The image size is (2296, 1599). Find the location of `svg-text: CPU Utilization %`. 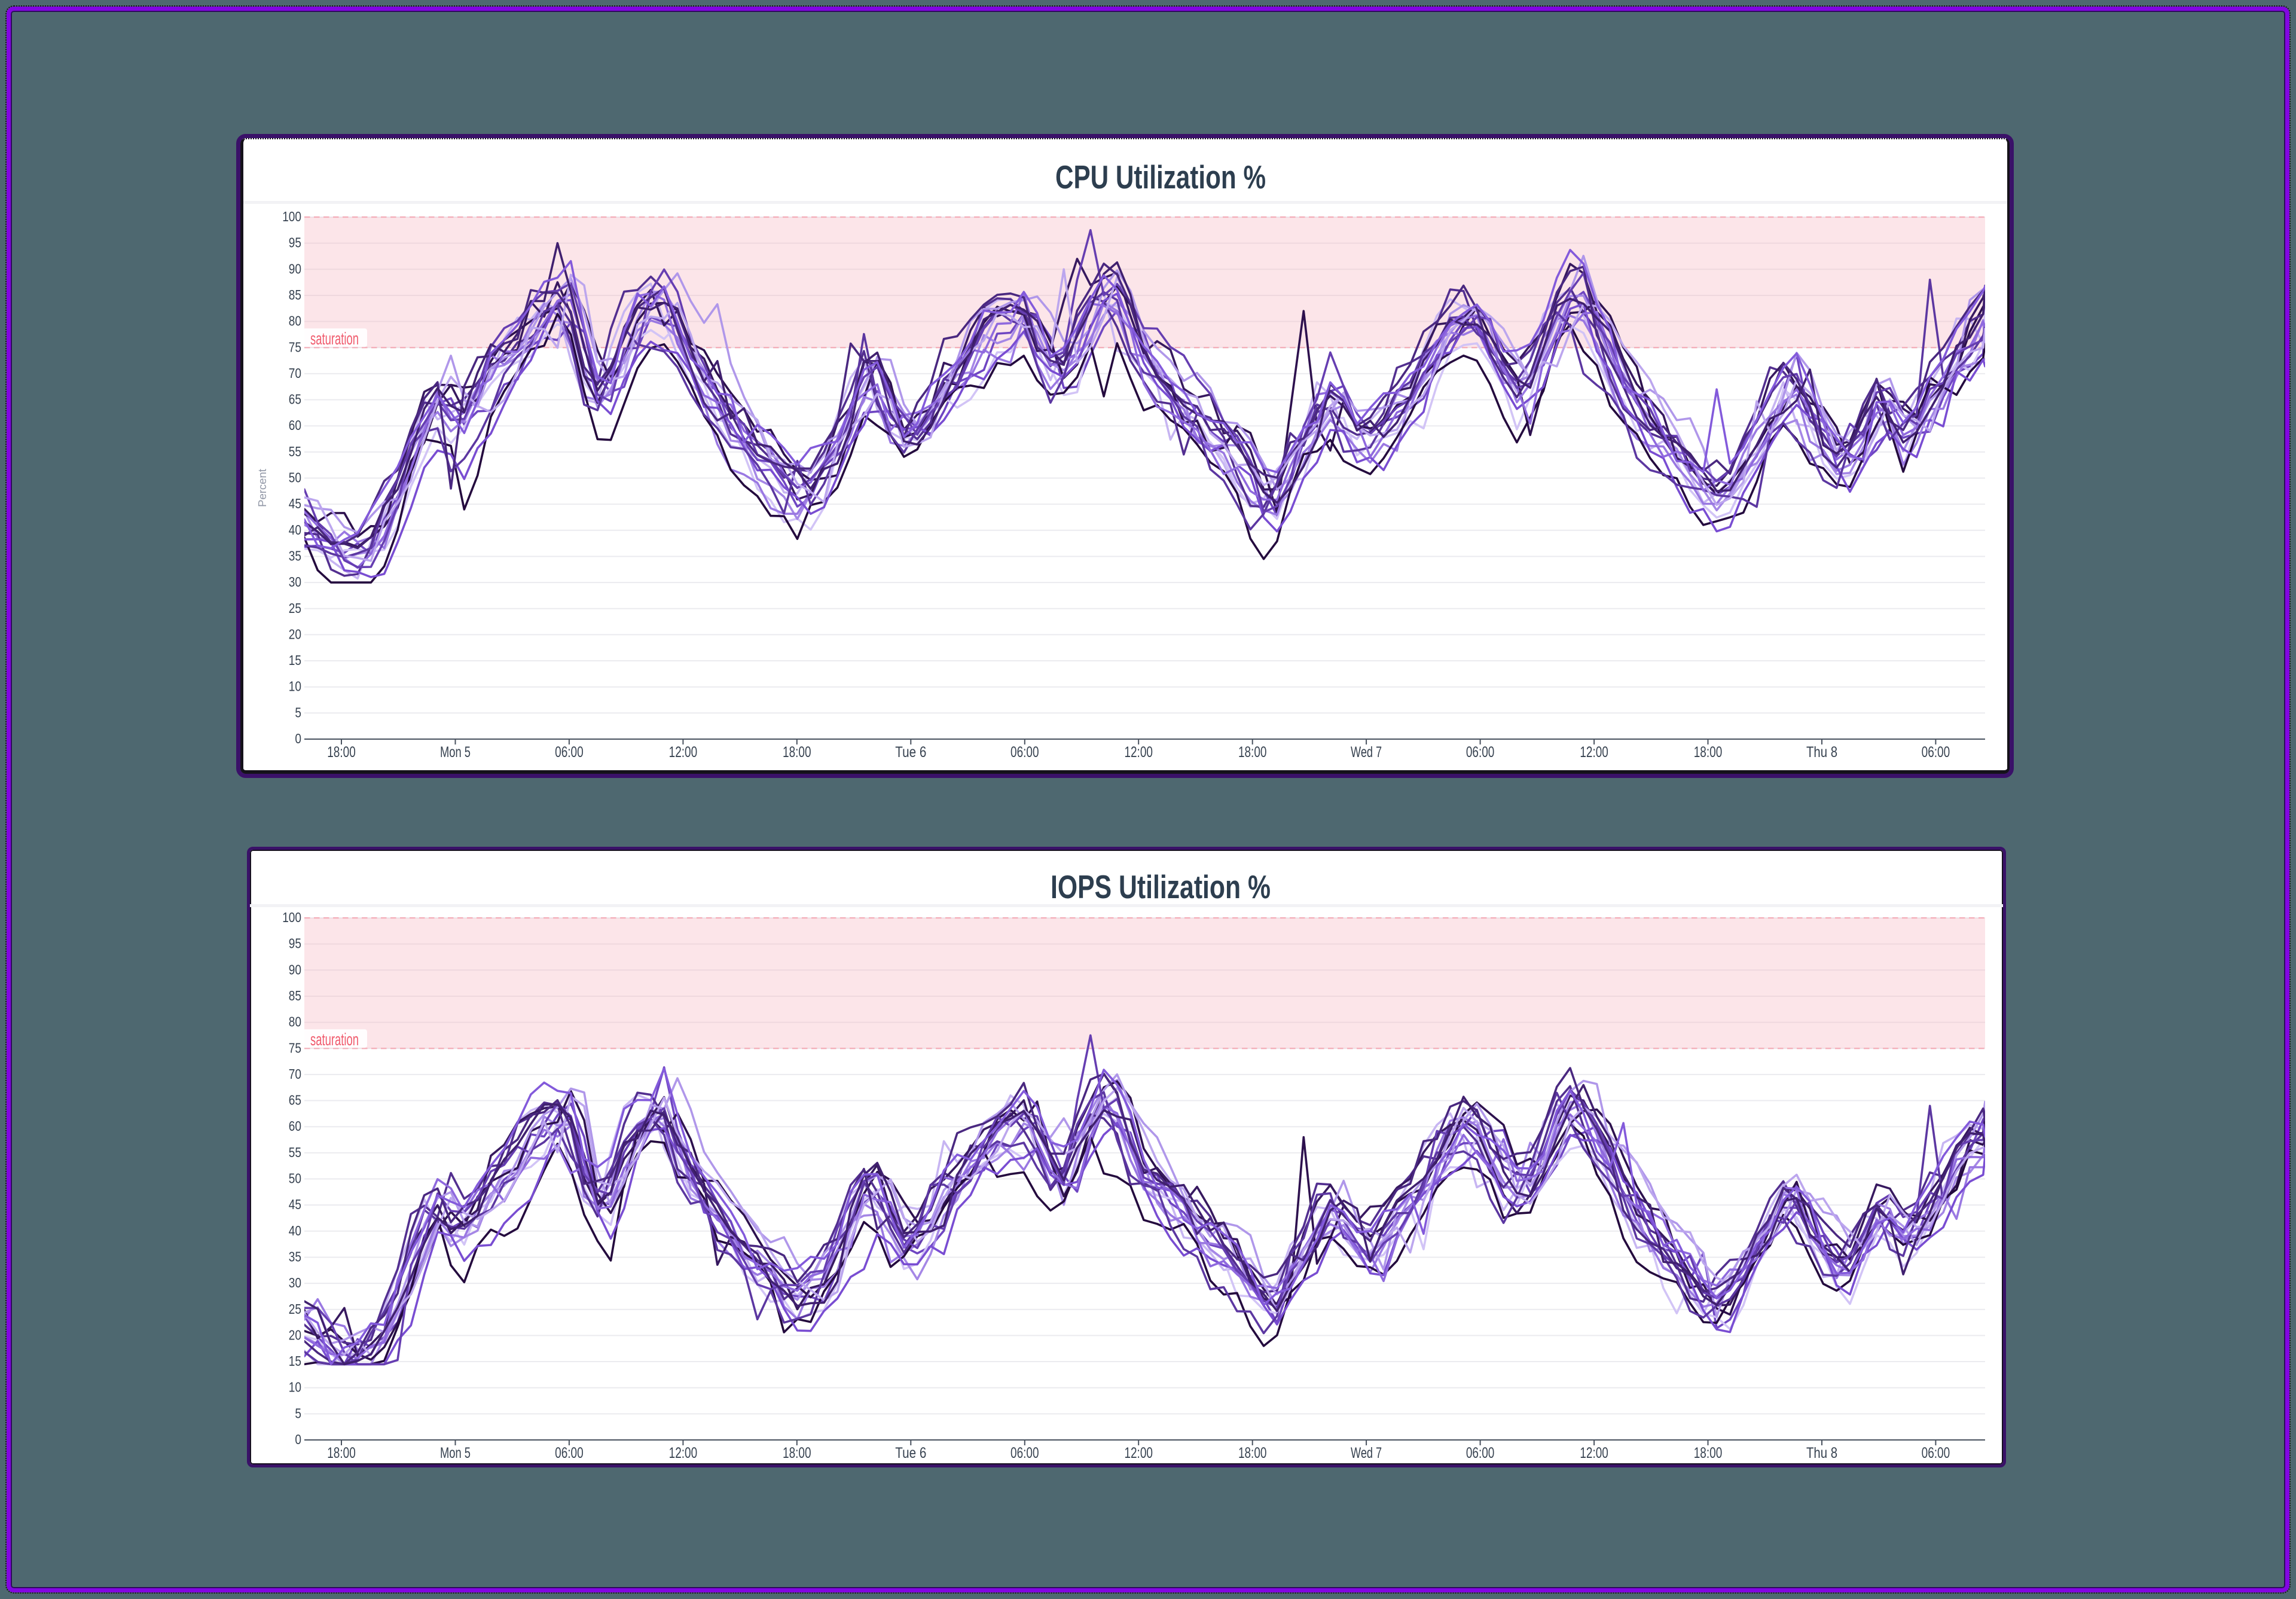

svg-text: CPU Utilization % is located at coordinates (1160, 177).